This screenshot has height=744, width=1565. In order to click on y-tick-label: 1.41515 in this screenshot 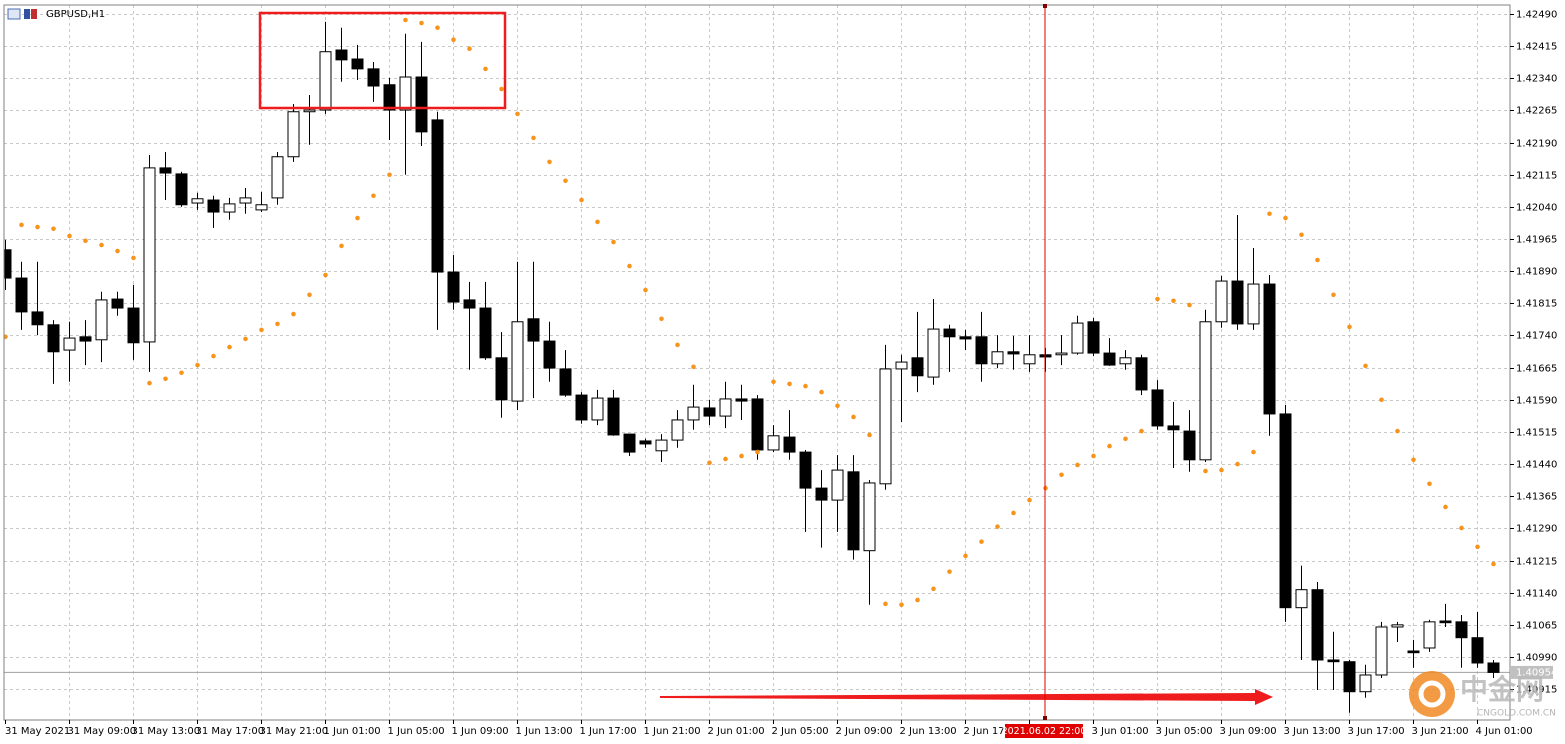, I will do `click(1536, 433)`.